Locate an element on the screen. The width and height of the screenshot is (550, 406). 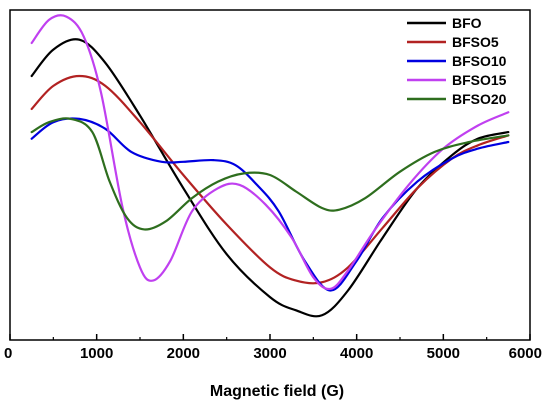
legend-label-bfso5: BFSO5 is located at coordinates (475, 42).